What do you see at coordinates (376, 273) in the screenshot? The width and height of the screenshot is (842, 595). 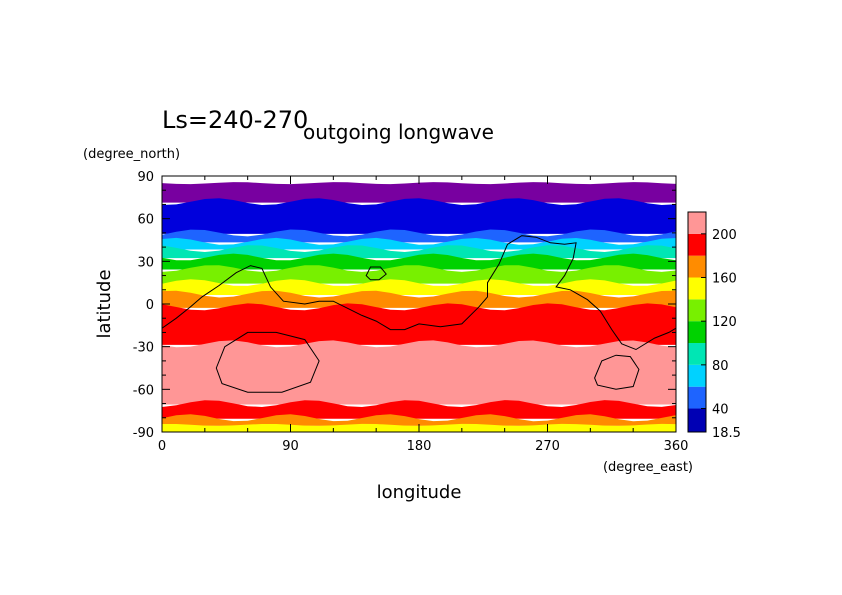 I see `small-north-contour` at bounding box center [376, 273].